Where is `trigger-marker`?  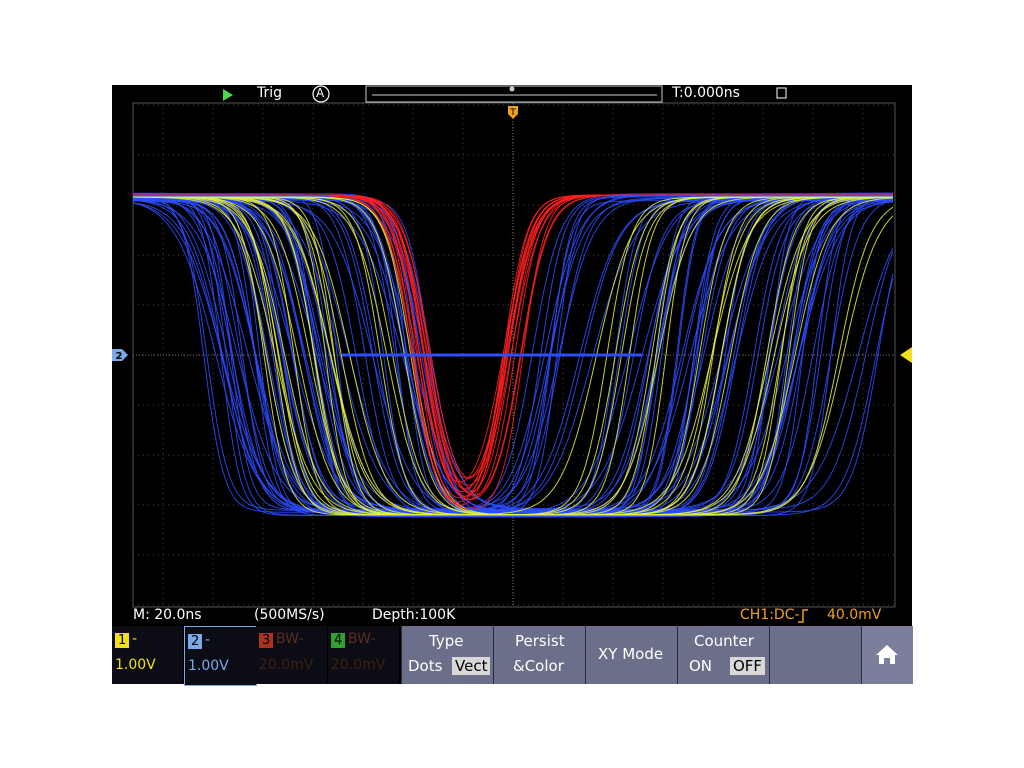
trigger-marker is located at coordinates (513, 112).